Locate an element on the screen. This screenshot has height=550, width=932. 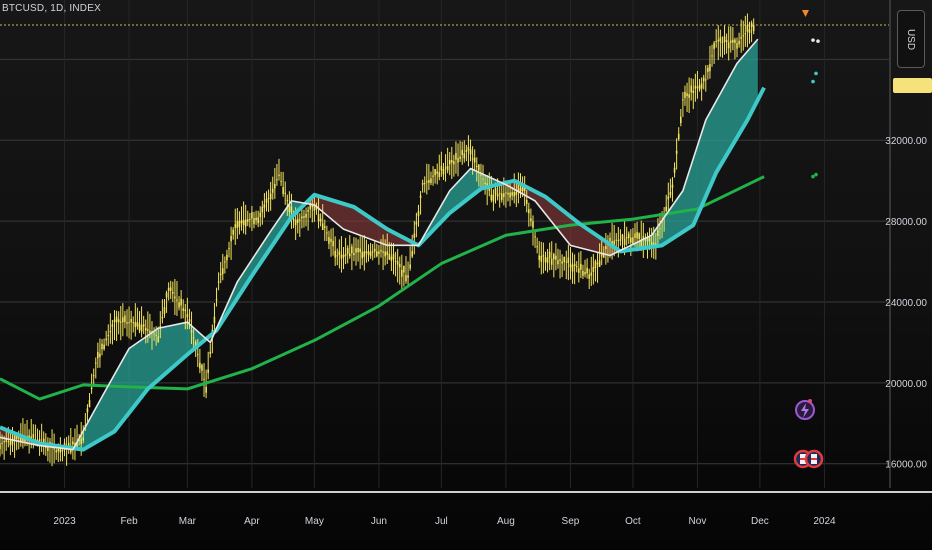
flag-stripe is located at coordinates (814, 459).